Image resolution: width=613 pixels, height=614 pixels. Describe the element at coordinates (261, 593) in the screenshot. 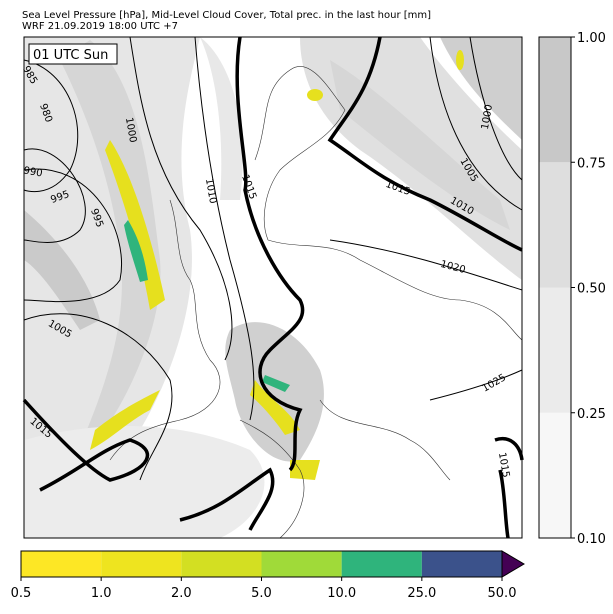

I see `precip-tick-label: 5.0` at that location.